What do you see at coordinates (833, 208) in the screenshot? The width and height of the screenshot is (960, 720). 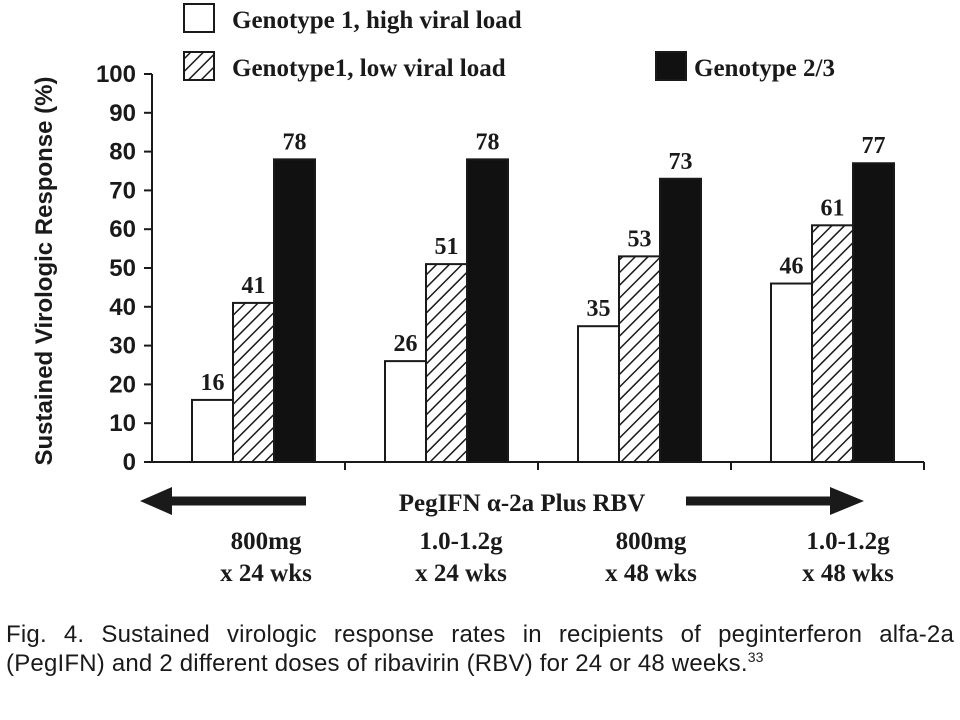 I see `bar-value-label: 61` at bounding box center [833, 208].